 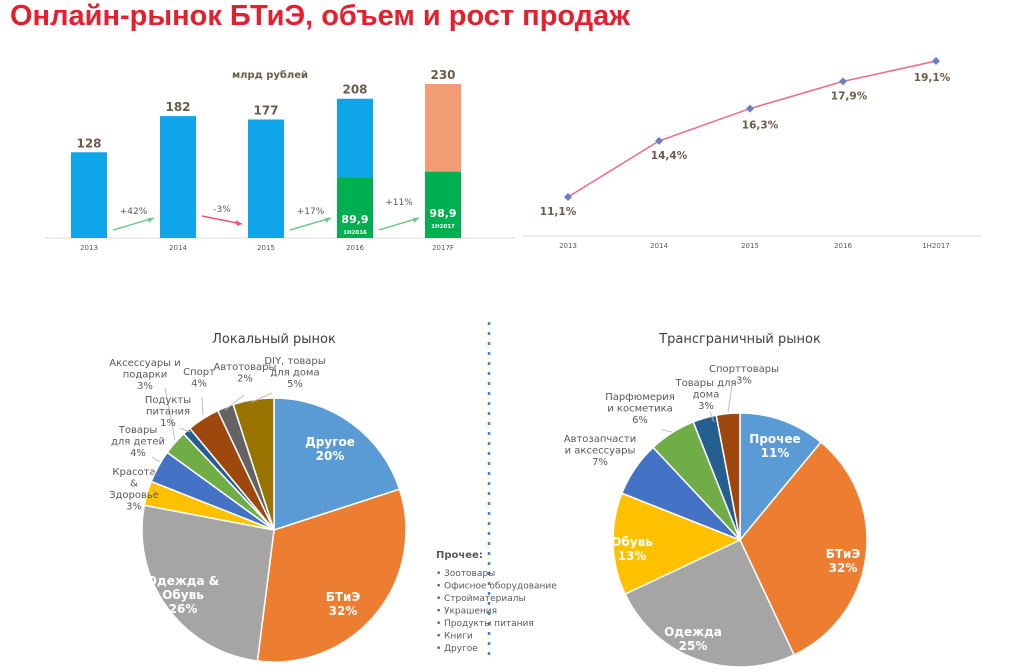 What do you see at coordinates (178, 248) in the screenshot?
I see `bar-x-tick: 2014` at bounding box center [178, 248].